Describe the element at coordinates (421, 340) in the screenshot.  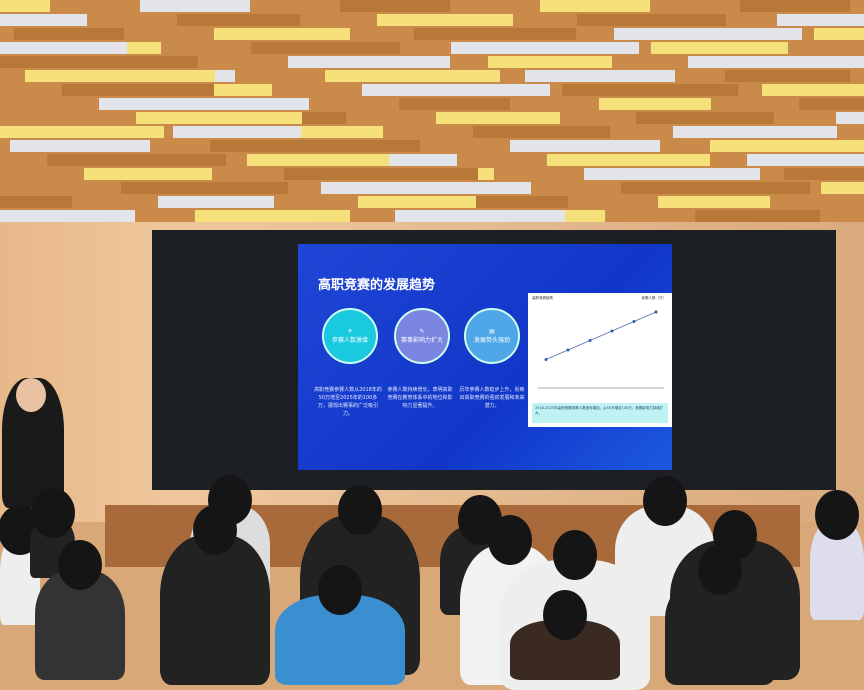
I see `circle-label: 赛事影响力扩大` at that location.